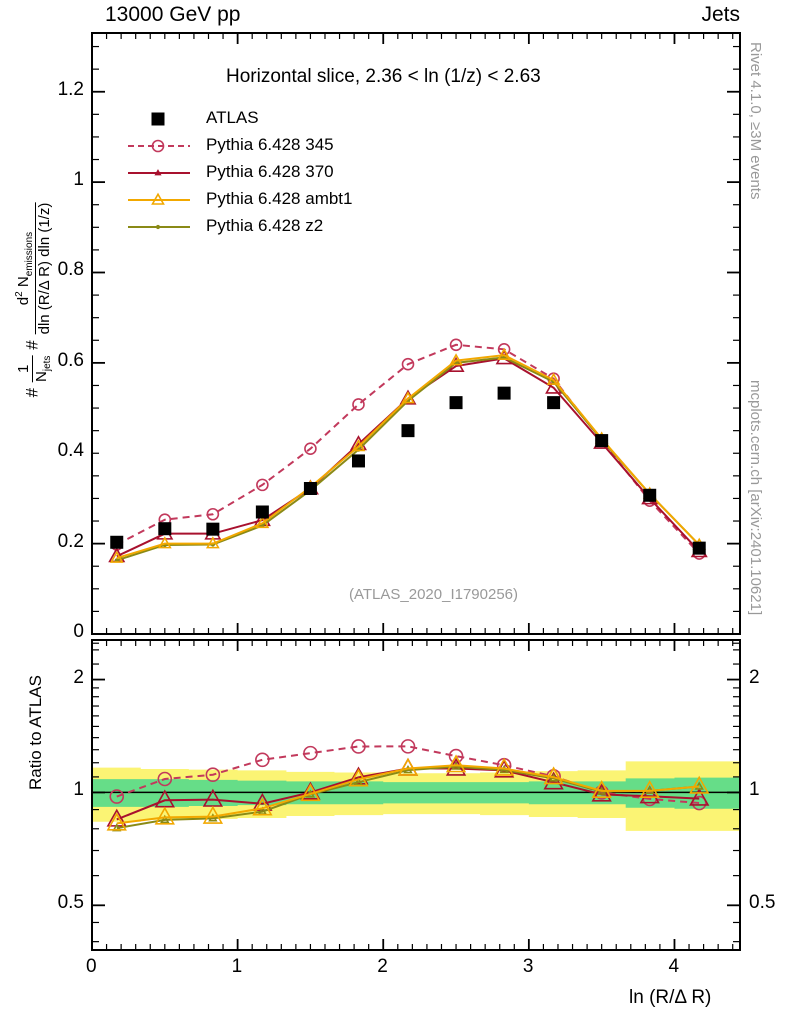 This screenshot has height=1024, width=786. Describe the element at coordinates (754, 790) in the screenshot. I see `ratio-ytick-label-right: 1` at that location.